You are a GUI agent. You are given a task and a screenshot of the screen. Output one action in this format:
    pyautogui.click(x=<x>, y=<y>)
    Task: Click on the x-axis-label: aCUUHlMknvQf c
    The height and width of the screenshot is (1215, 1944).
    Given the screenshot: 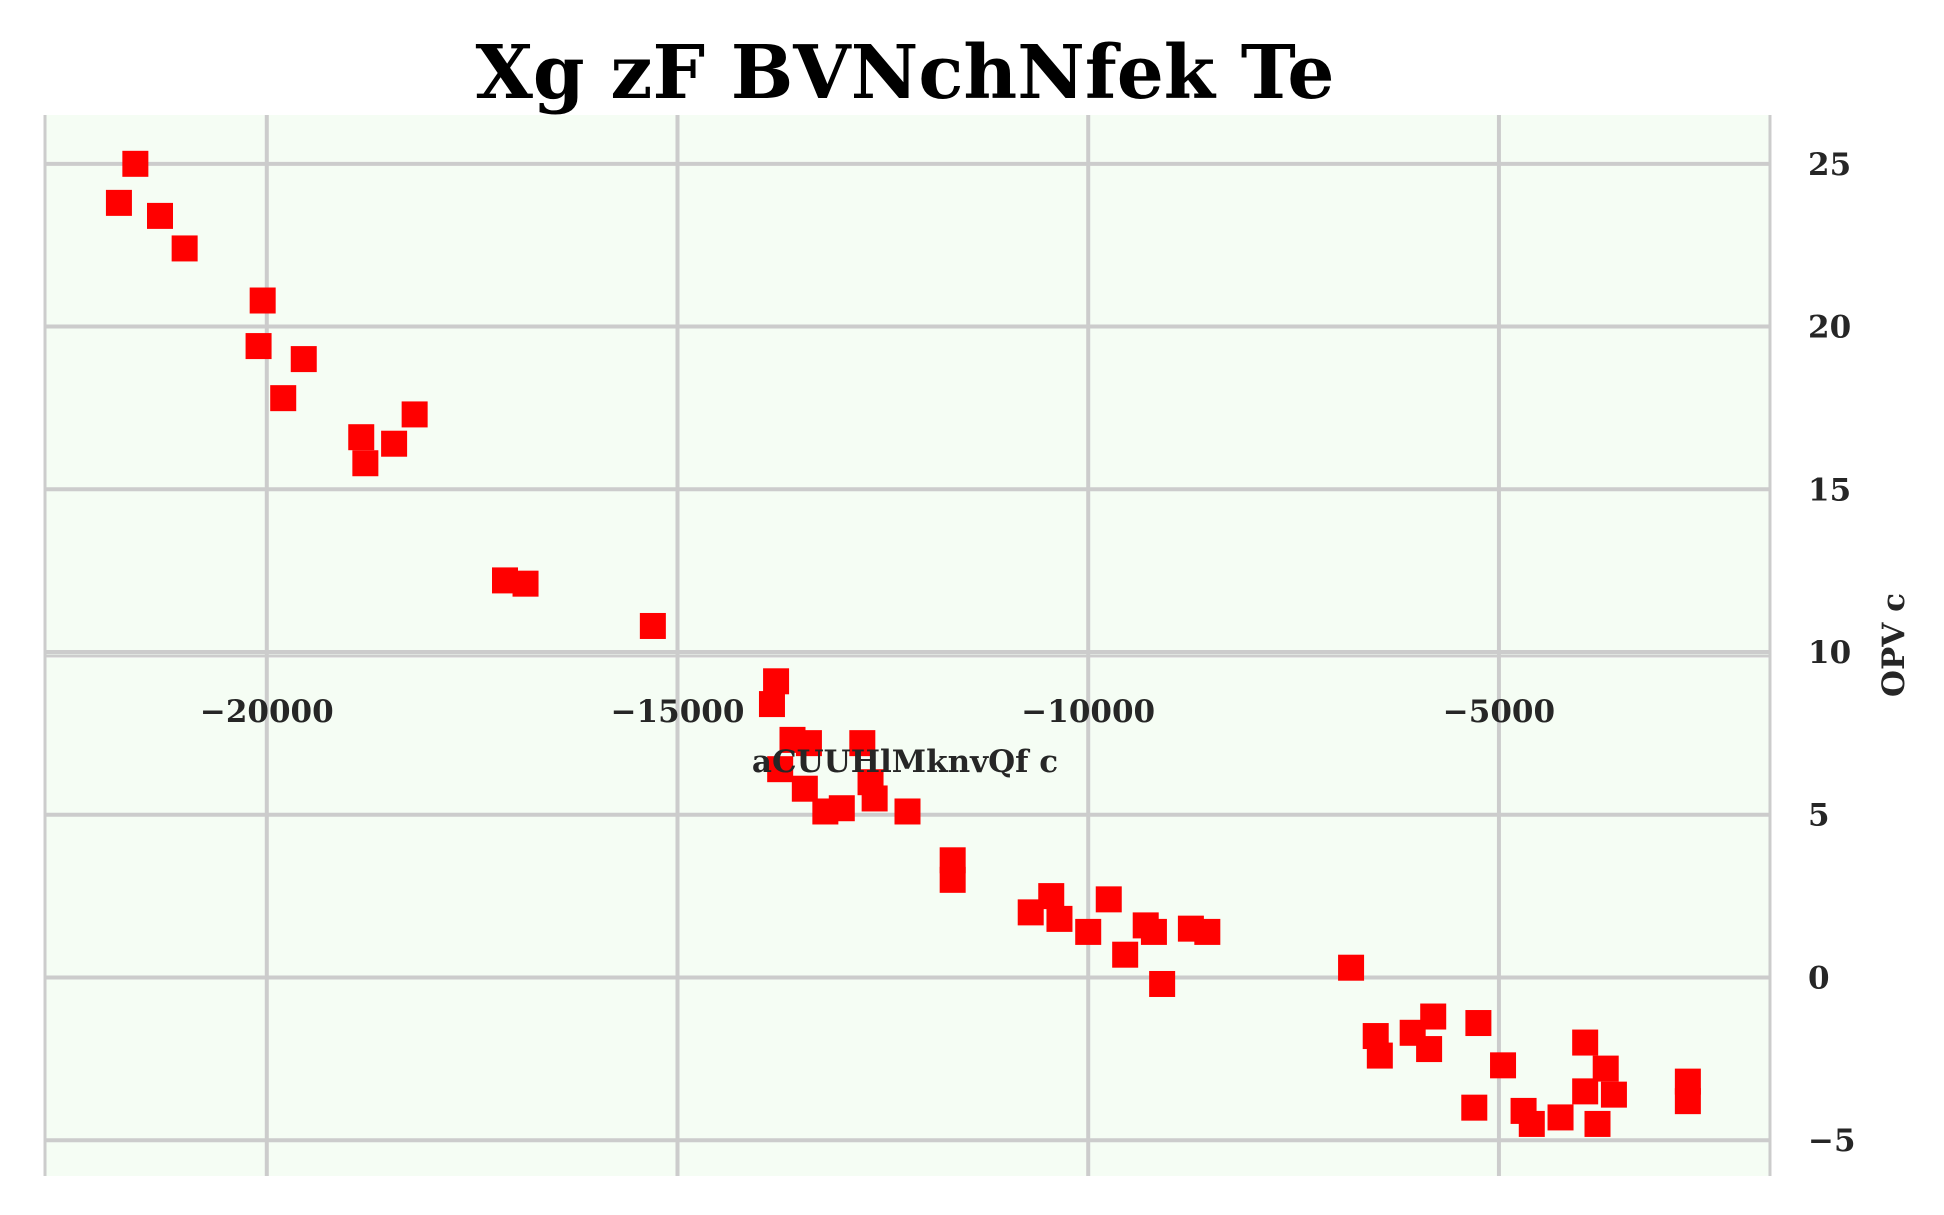 What is the action you would take?
    pyautogui.click(x=905, y=762)
    